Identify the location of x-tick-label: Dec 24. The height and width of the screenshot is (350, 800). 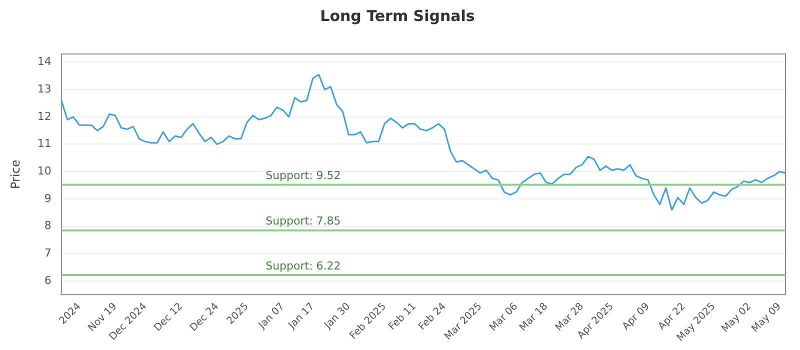
(204, 317).